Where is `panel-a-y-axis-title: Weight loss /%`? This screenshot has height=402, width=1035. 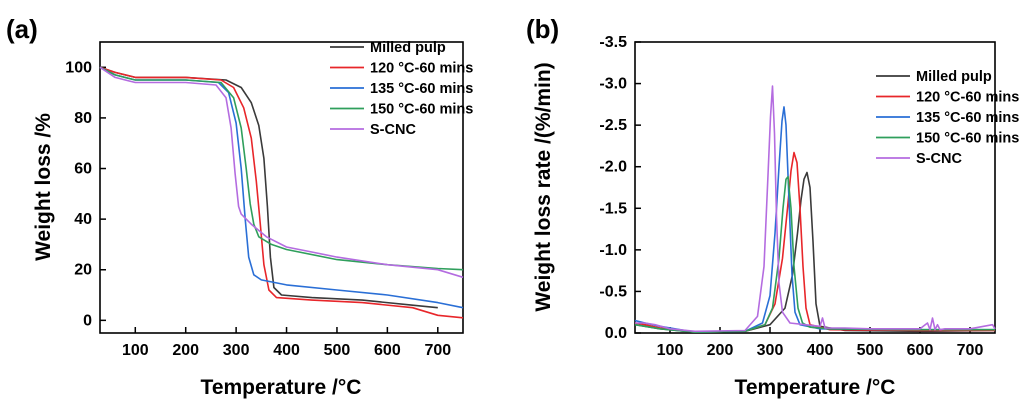 panel-a-y-axis-title: Weight loss /% is located at coordinates (43, 187).